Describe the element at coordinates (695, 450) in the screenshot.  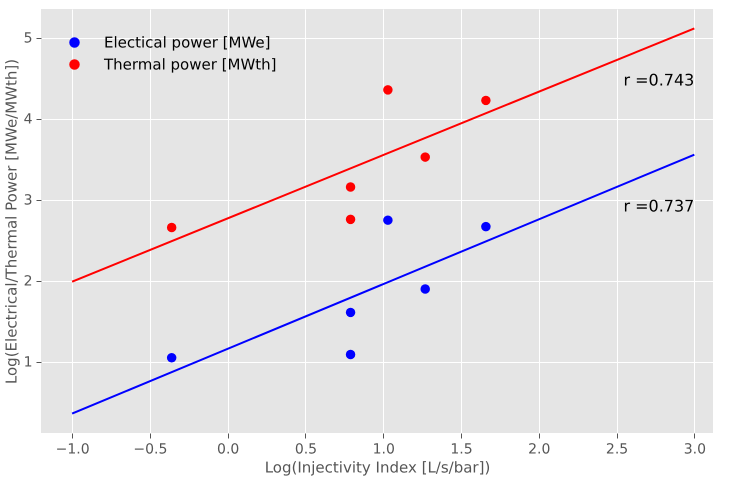
I see `x-tick-label: 3.0` at that location.